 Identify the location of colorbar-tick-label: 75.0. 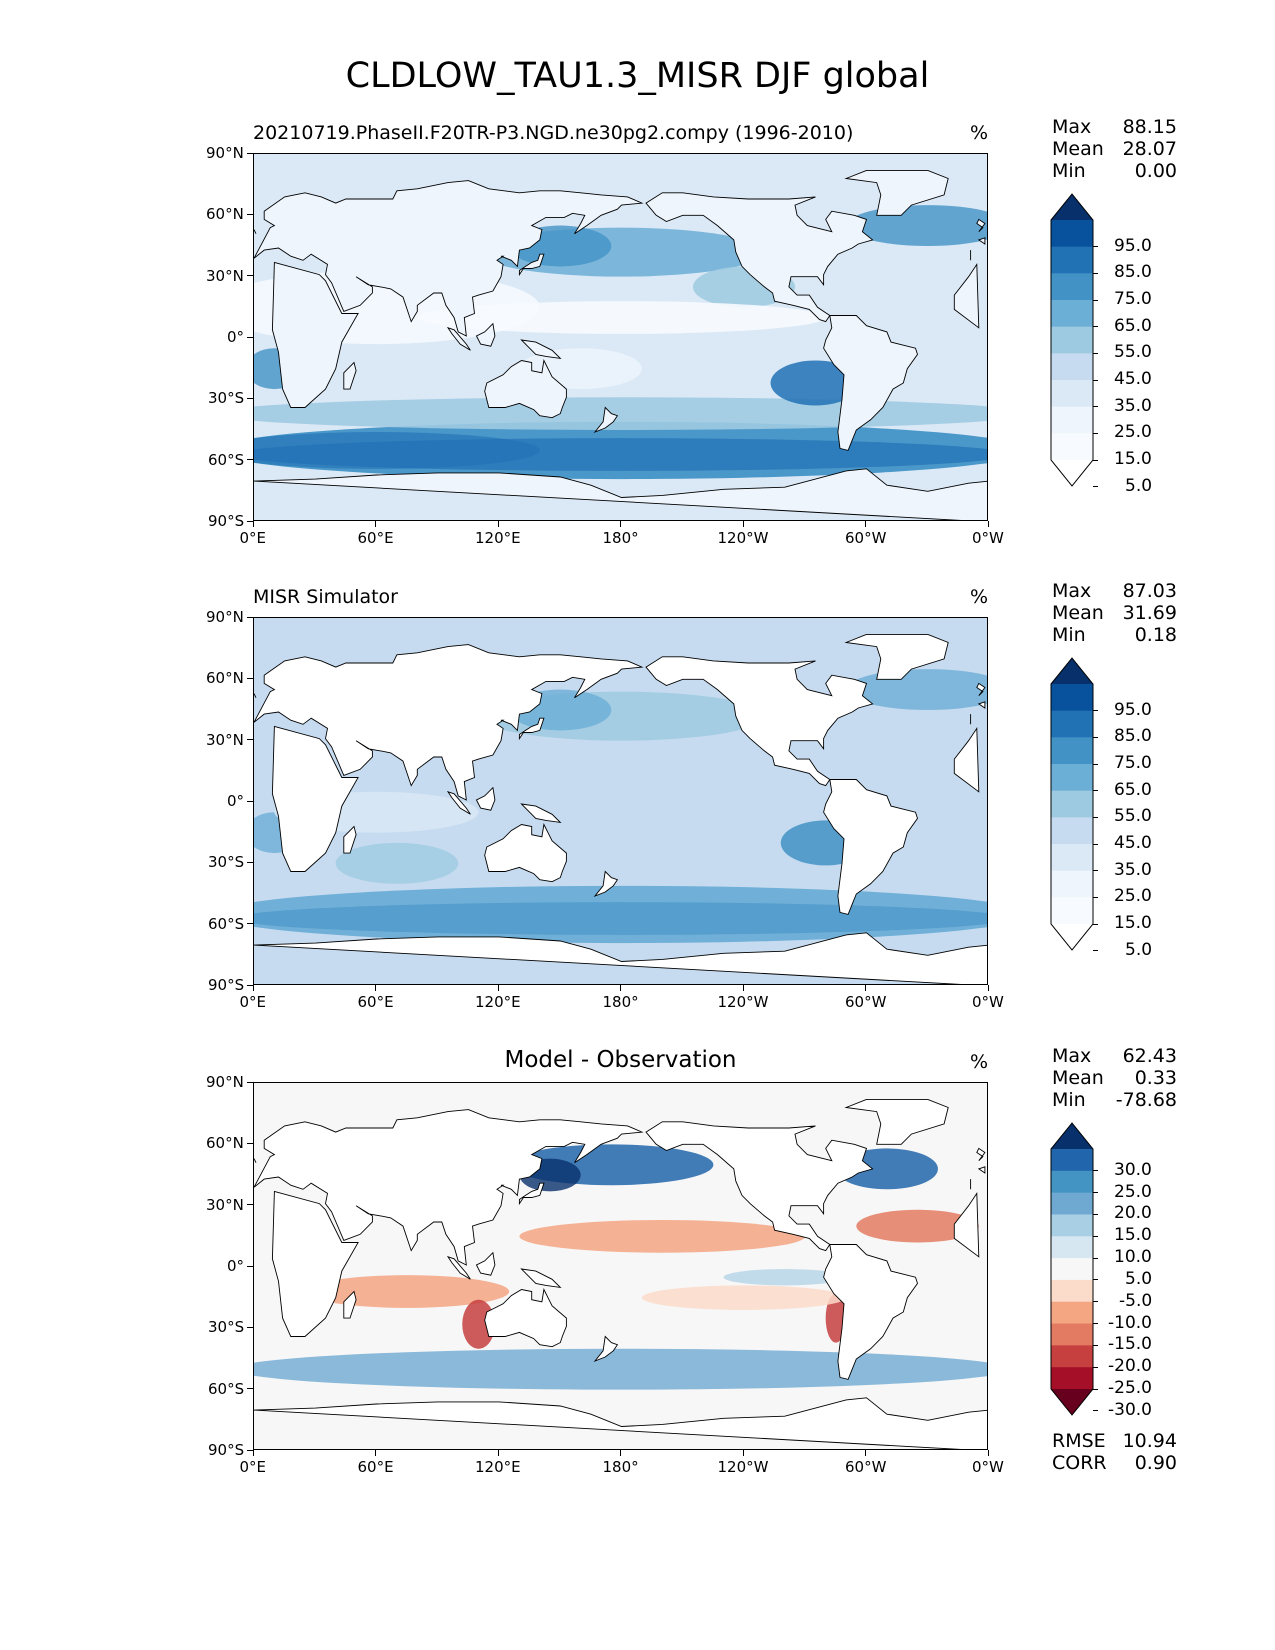
(1133, 763).